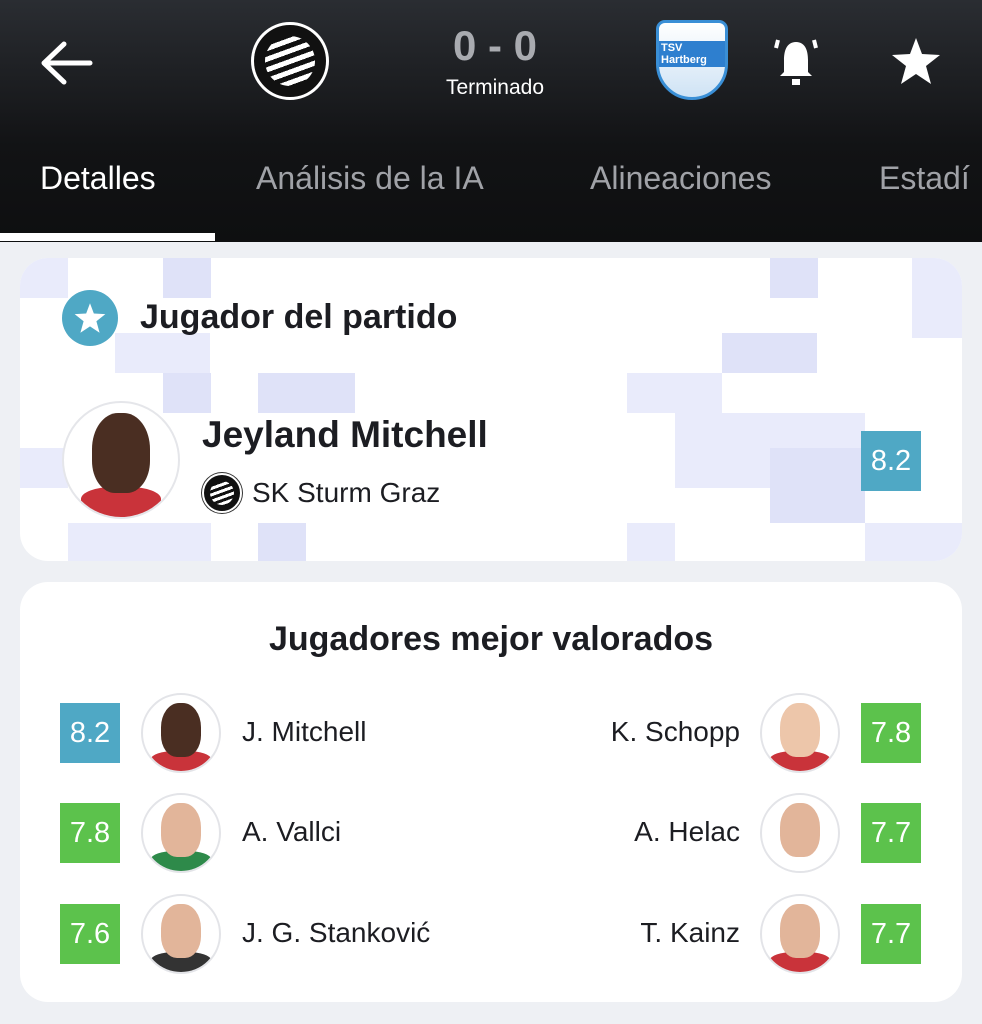 Image resolution: width=982 pixels, height=1024 pixels. I want to click on team-crest-icon, so click(222, 493).